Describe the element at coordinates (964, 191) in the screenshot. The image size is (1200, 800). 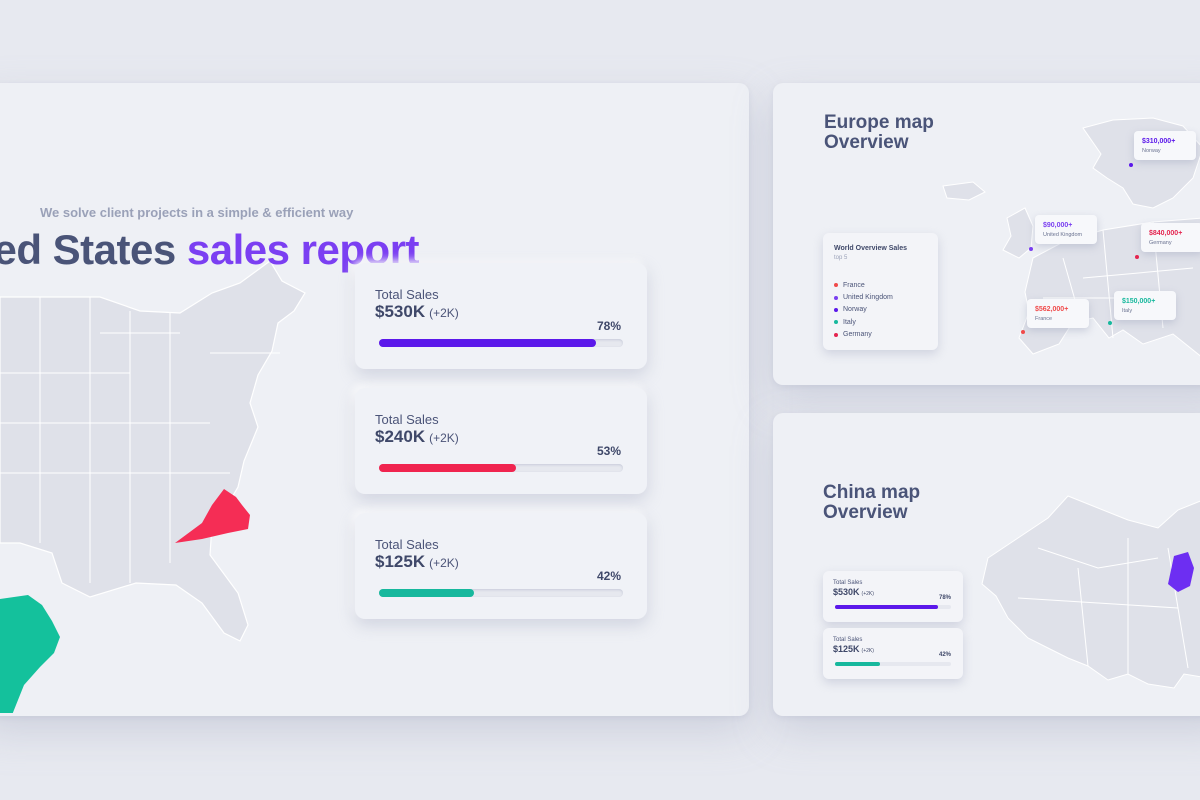
I see `iceland-shape` at that location.